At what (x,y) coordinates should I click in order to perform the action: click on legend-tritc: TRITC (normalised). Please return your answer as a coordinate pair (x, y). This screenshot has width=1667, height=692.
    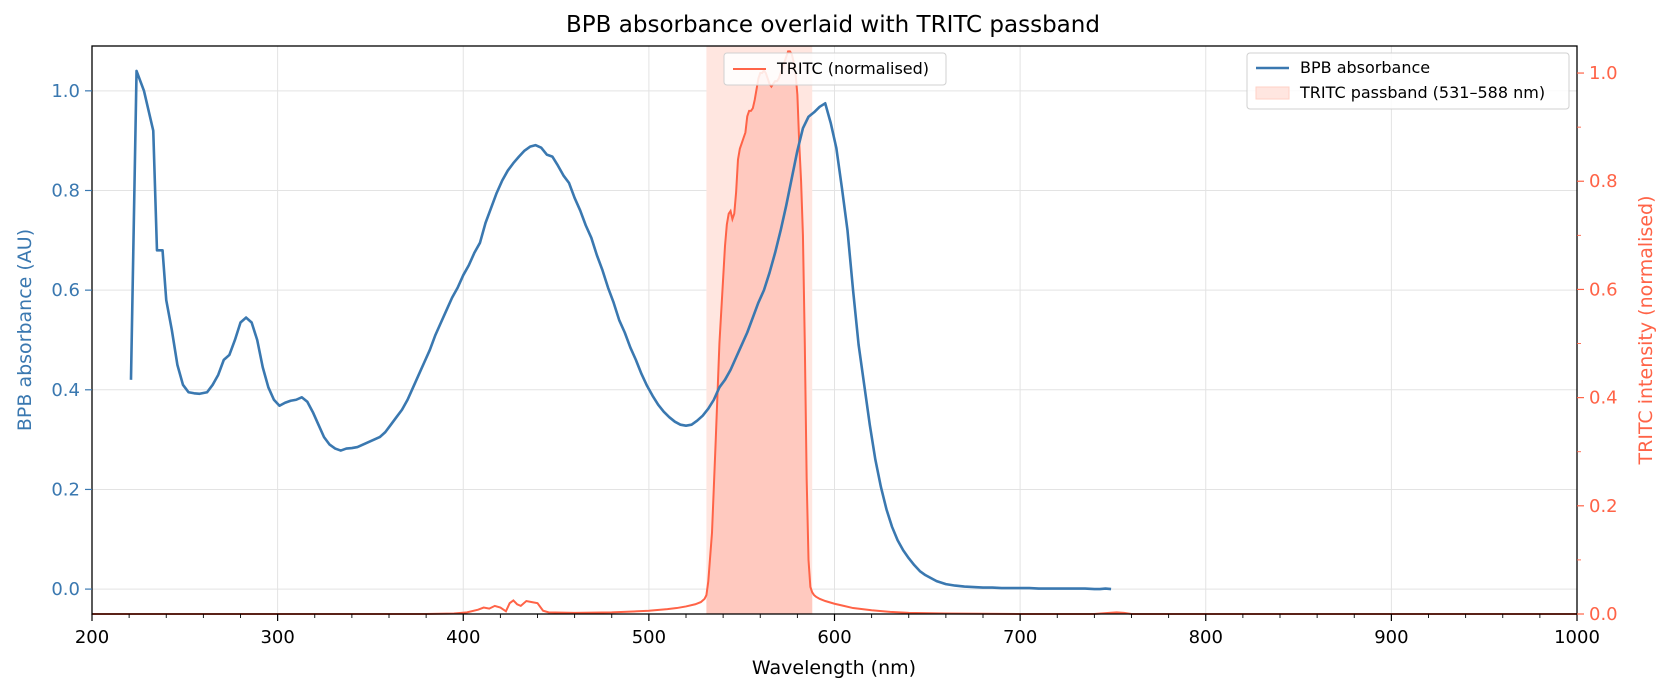
    Looking at the image, I should click on (835, 69).